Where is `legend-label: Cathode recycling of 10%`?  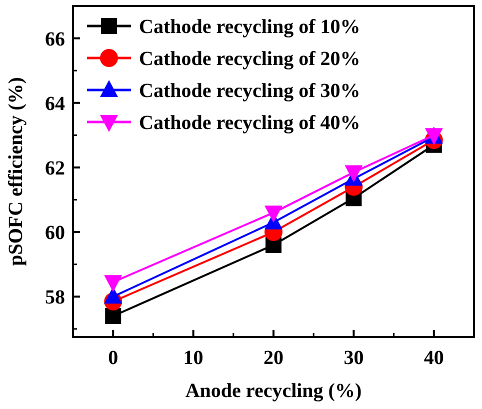 legend-label: Cathode recycling of 10% is located at coordinates (249, 27).